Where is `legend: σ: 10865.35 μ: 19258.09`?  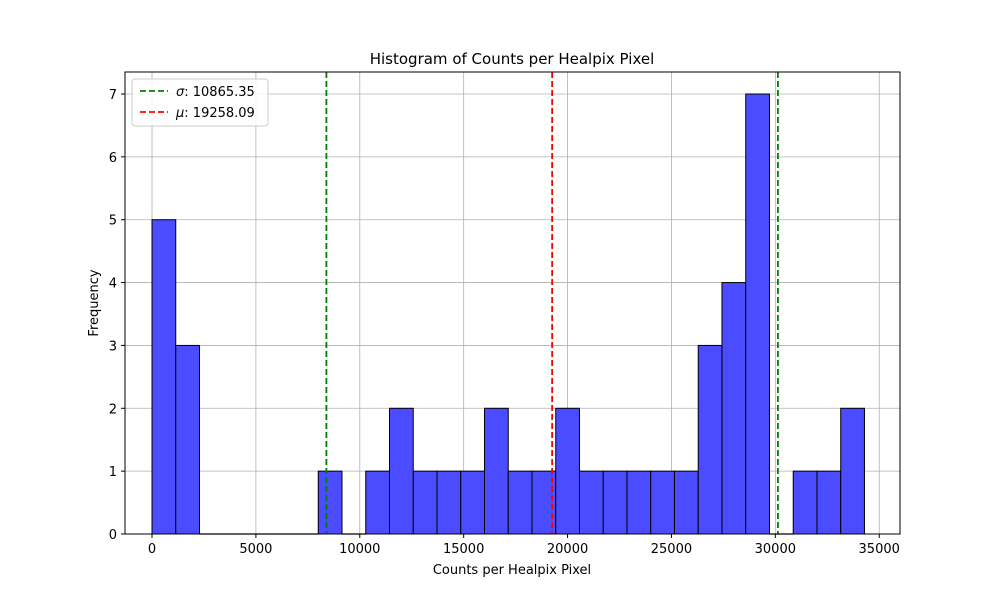
legend: σ: 10865.35 μ: 19258.09 is located at coordinates (200, 102).